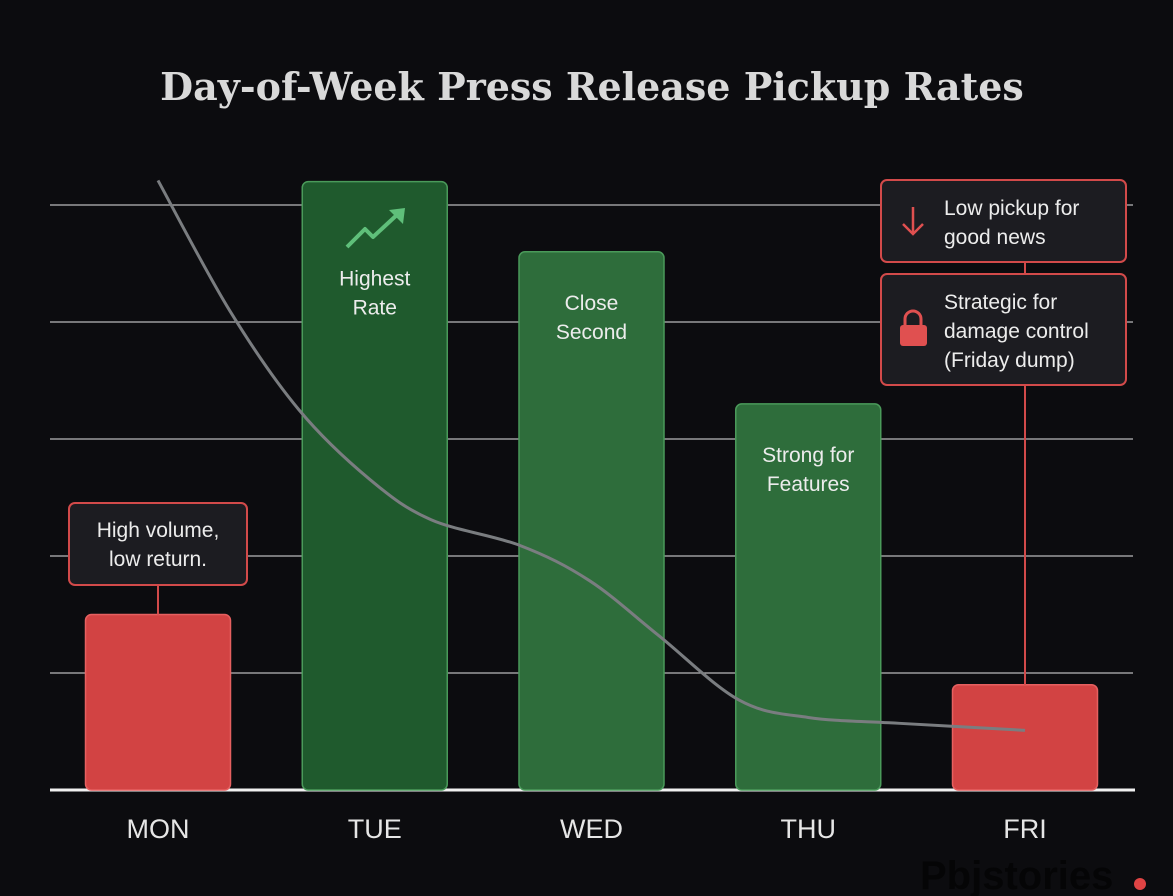 Image resolution: width=1173 pixels, height=896 pixels. Describe the element at coordinates (1016, 331) in the screenshot. I see `annotation-text: damage control` at that location.